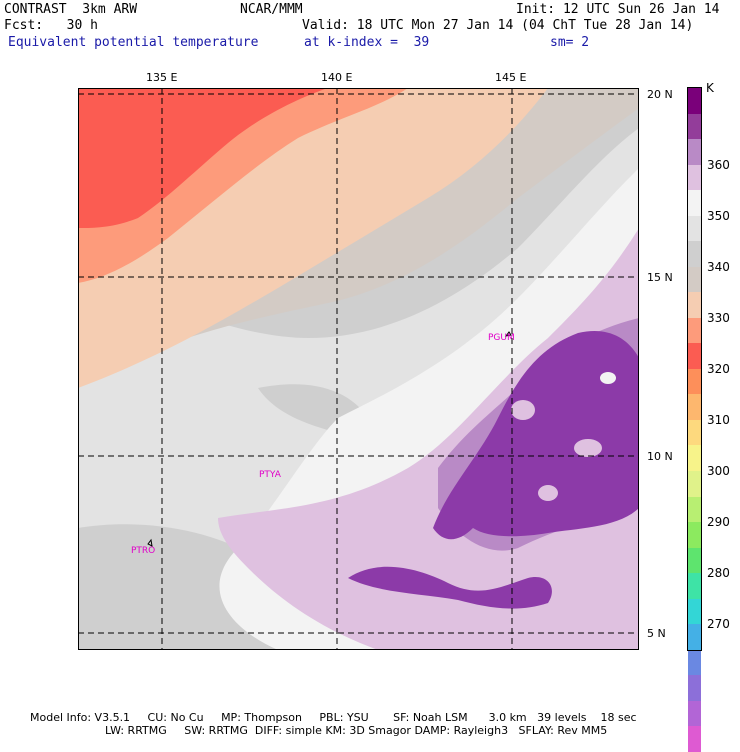 This screenshot has height=752, width=740. I want to click on colorbar-label: 290, so click(718, 522).